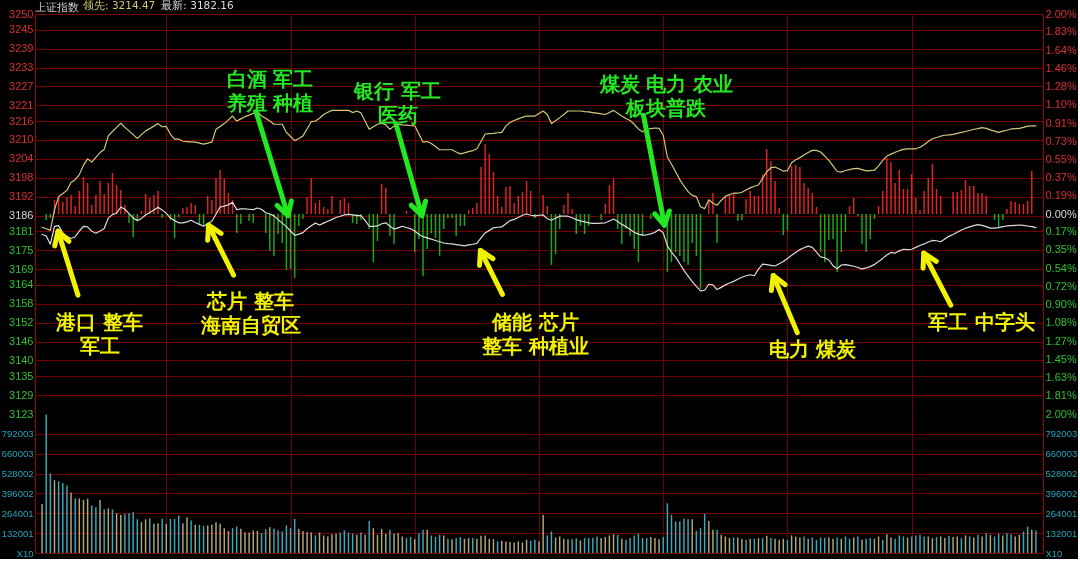 This screenshot has width=1080, height=562. I want to click on y-tick-label: 792003, so click(17, 434).